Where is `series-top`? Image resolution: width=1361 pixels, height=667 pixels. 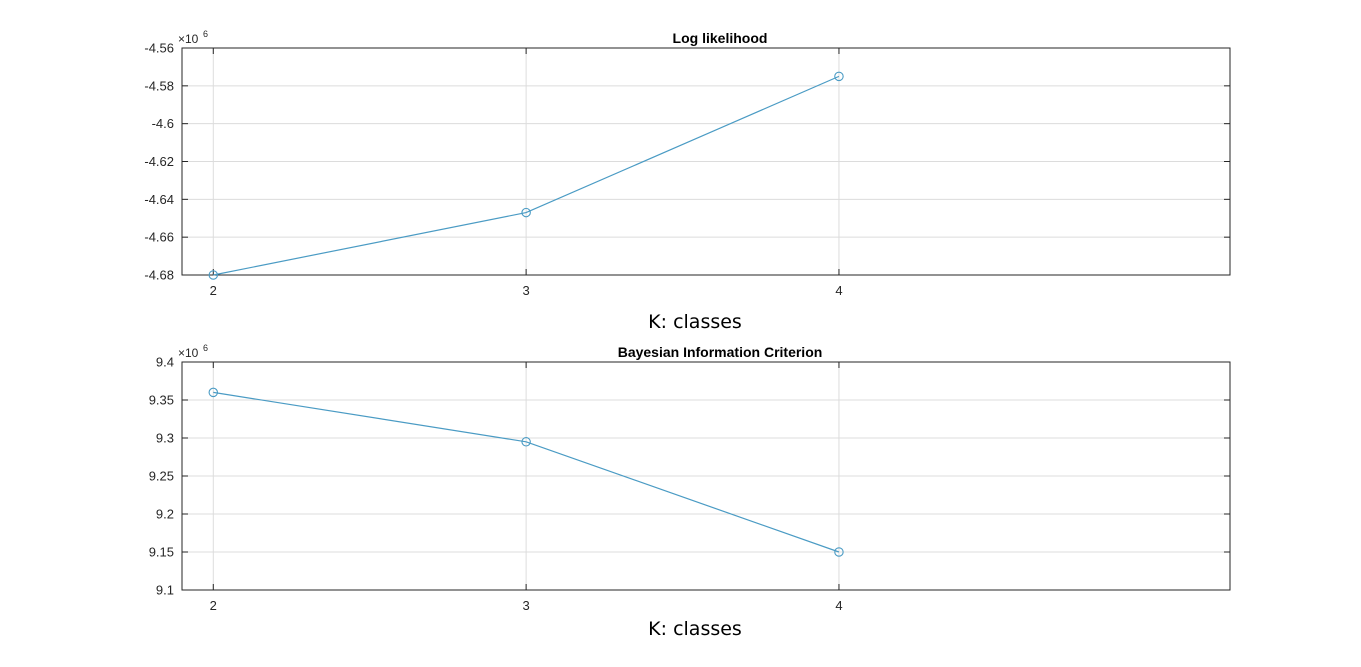
series-top is located at coordinates (526, 175).